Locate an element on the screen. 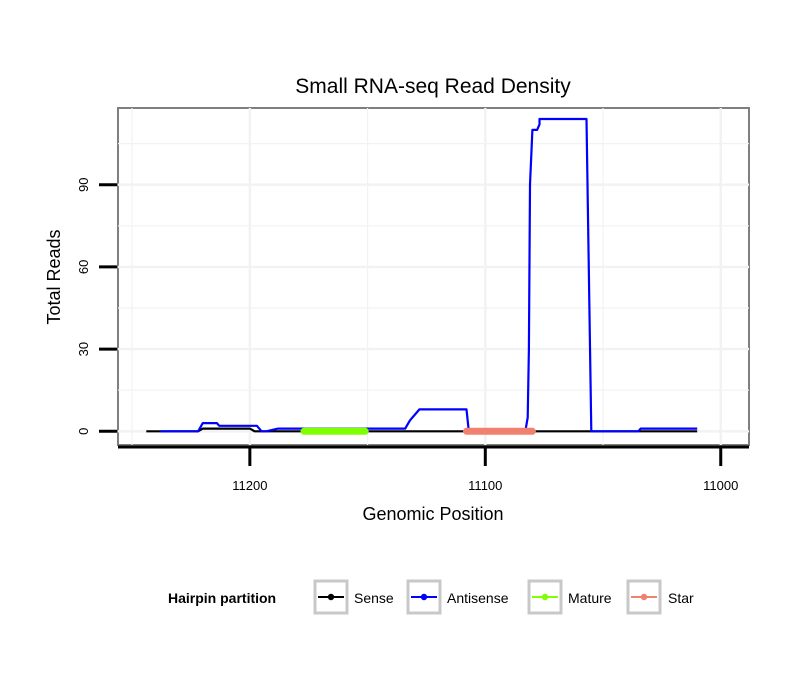 The width and height of the screenshot is (810, 690). y-tick-label: 60 is located at coordinates (83, 267).